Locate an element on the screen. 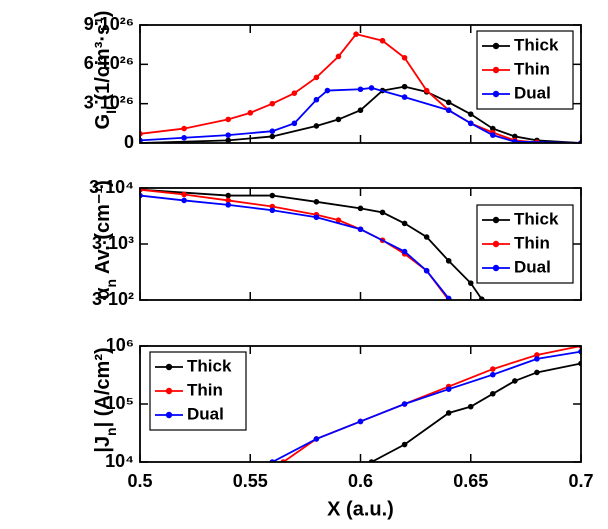  x-tick-label: 0.6 is located at coordinates (360, 481).